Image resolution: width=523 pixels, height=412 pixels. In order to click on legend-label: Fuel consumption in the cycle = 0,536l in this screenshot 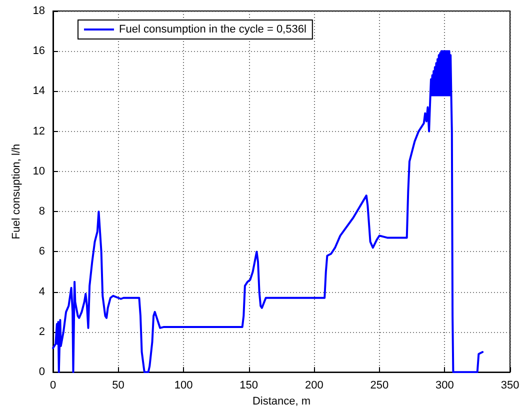, I will do `click(212, 30)`.